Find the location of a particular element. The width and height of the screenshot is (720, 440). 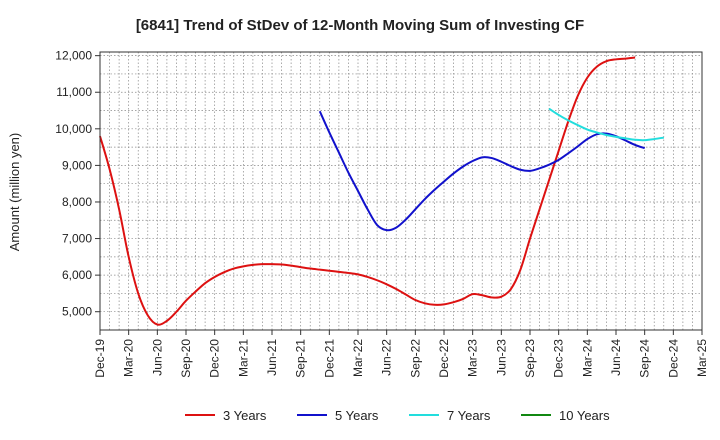

y-tick-label: 9,000 is located at coordinates (77, 165).